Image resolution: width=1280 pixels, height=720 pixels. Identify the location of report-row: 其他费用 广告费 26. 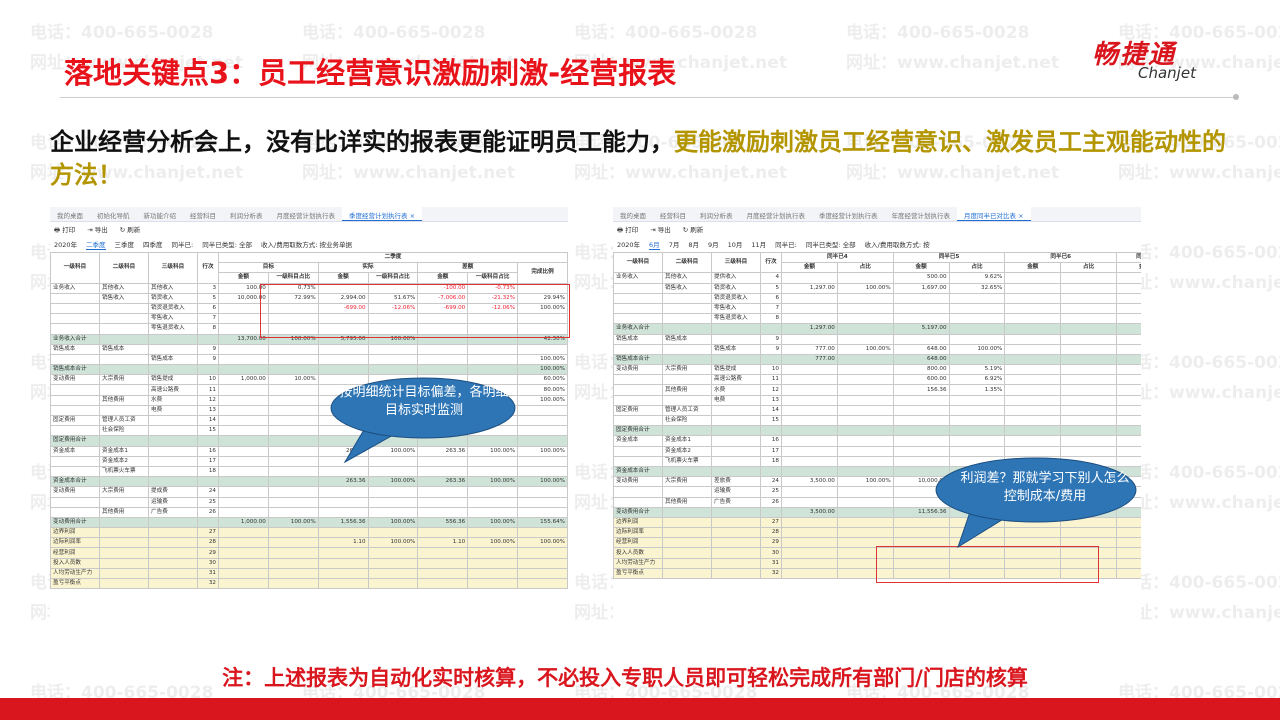
(309, 512).